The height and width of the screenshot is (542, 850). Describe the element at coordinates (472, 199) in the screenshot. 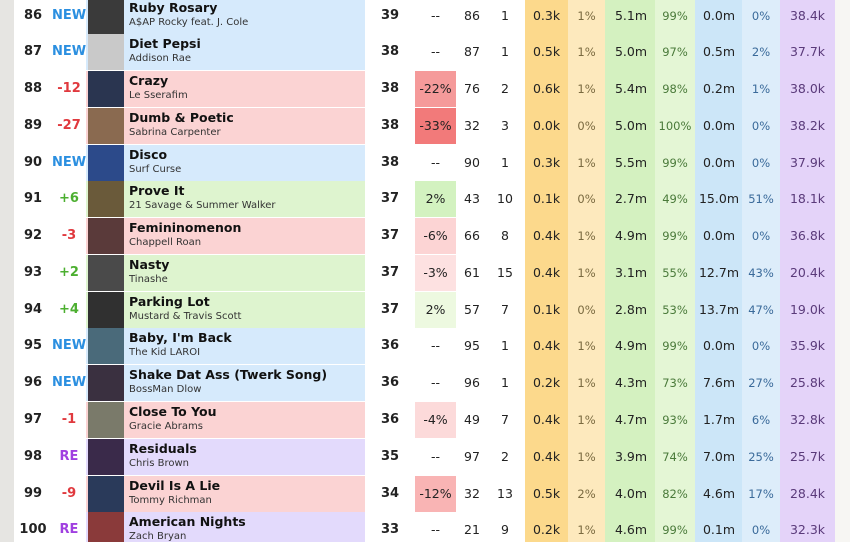

I see `previous-rank: 43` at that location.